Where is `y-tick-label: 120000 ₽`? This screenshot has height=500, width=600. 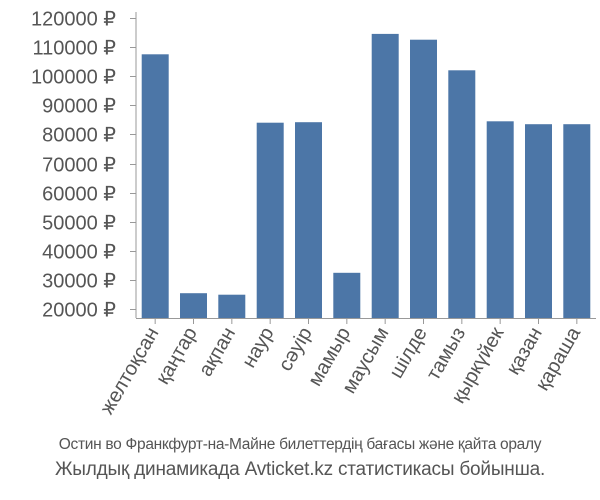 y-tick-label: 120000 ₽ is located at coordinates (73, 20).